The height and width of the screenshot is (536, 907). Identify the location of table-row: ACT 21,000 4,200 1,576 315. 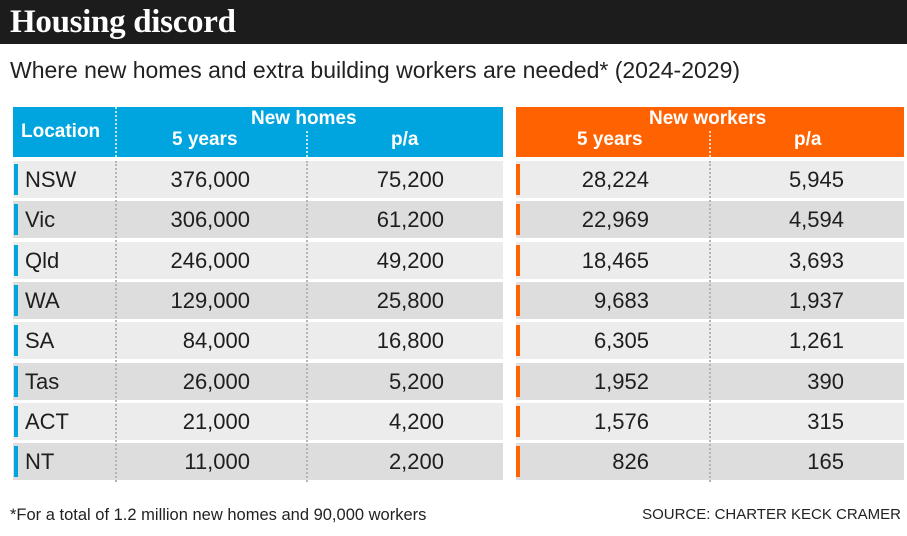
(453, 421).